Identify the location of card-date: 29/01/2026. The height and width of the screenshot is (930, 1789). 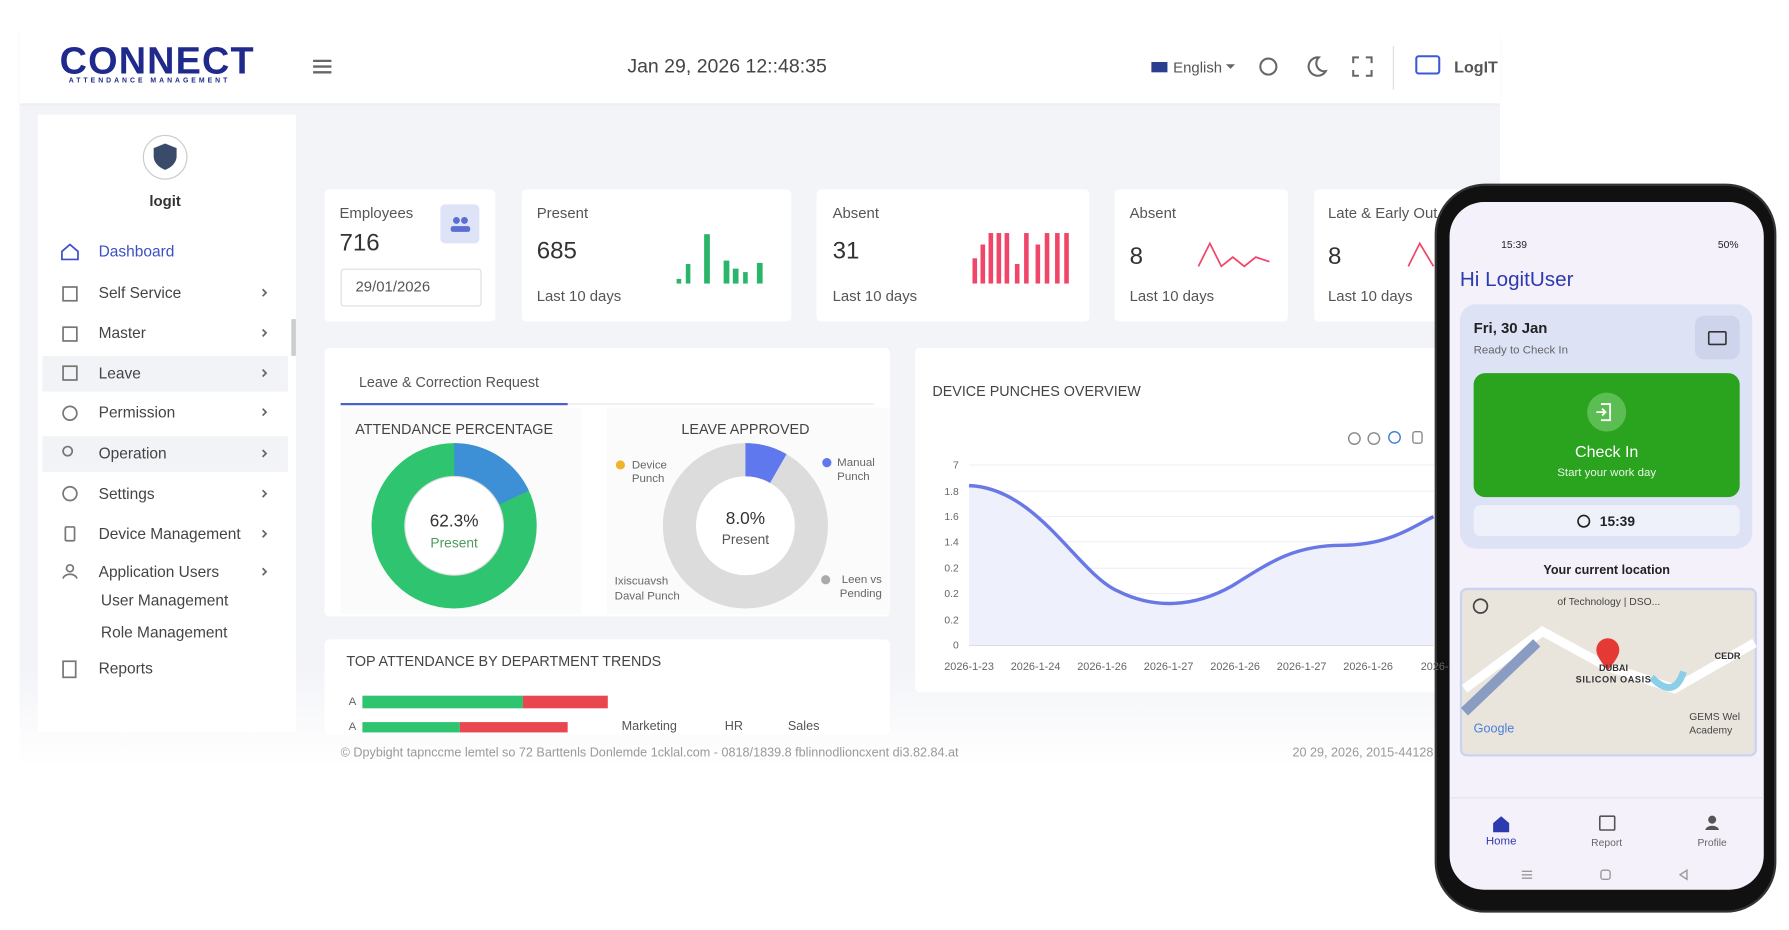
(393, 286).